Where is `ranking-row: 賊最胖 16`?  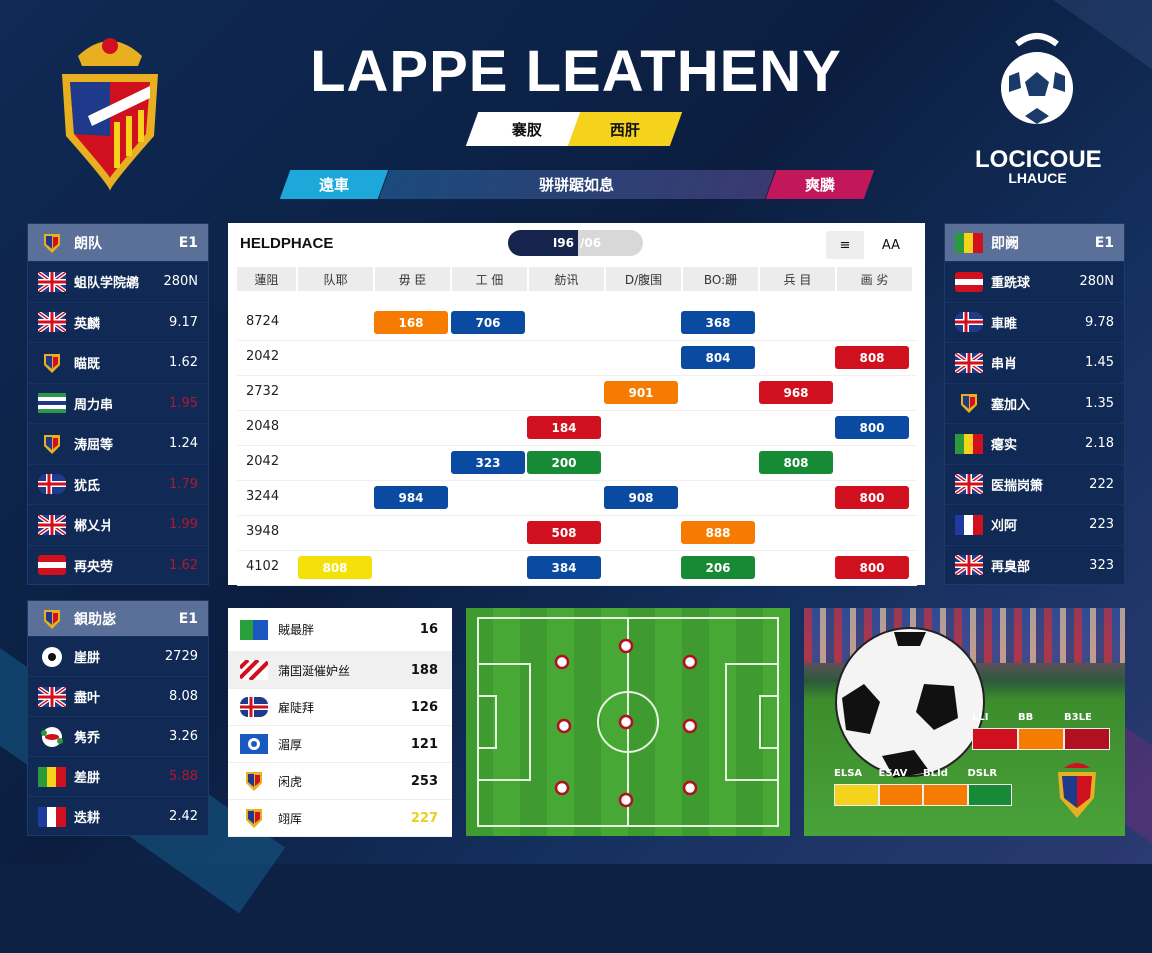
ranking-row: 賊最胖 16 is located at coordinates (340, 630).